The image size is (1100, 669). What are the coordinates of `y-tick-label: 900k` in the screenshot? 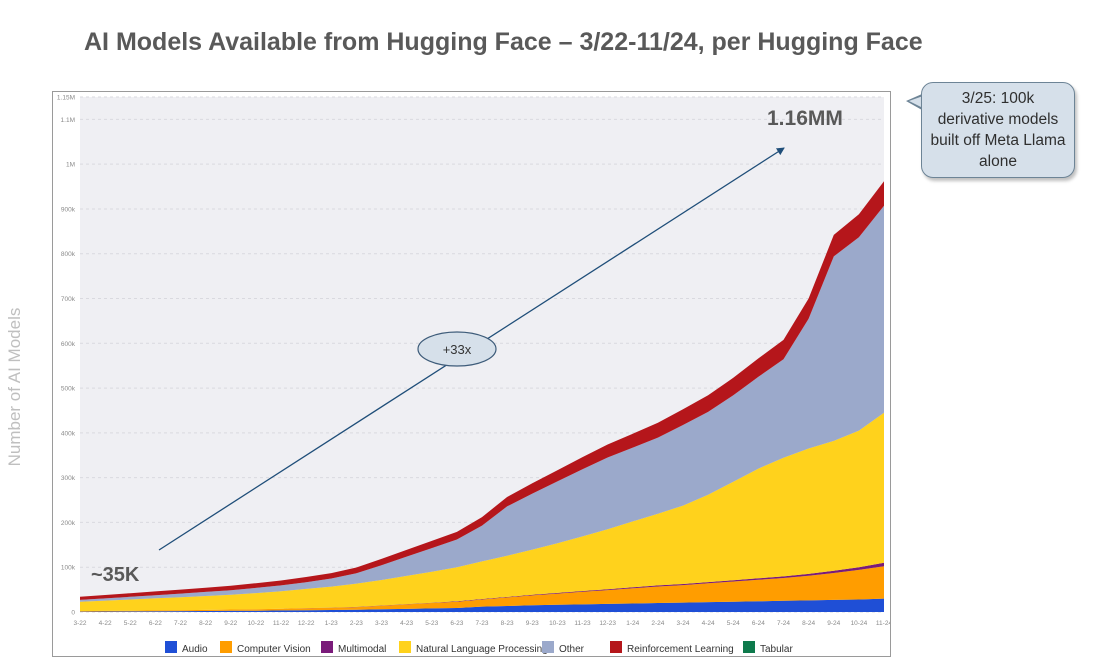 It's located at (68, 209).